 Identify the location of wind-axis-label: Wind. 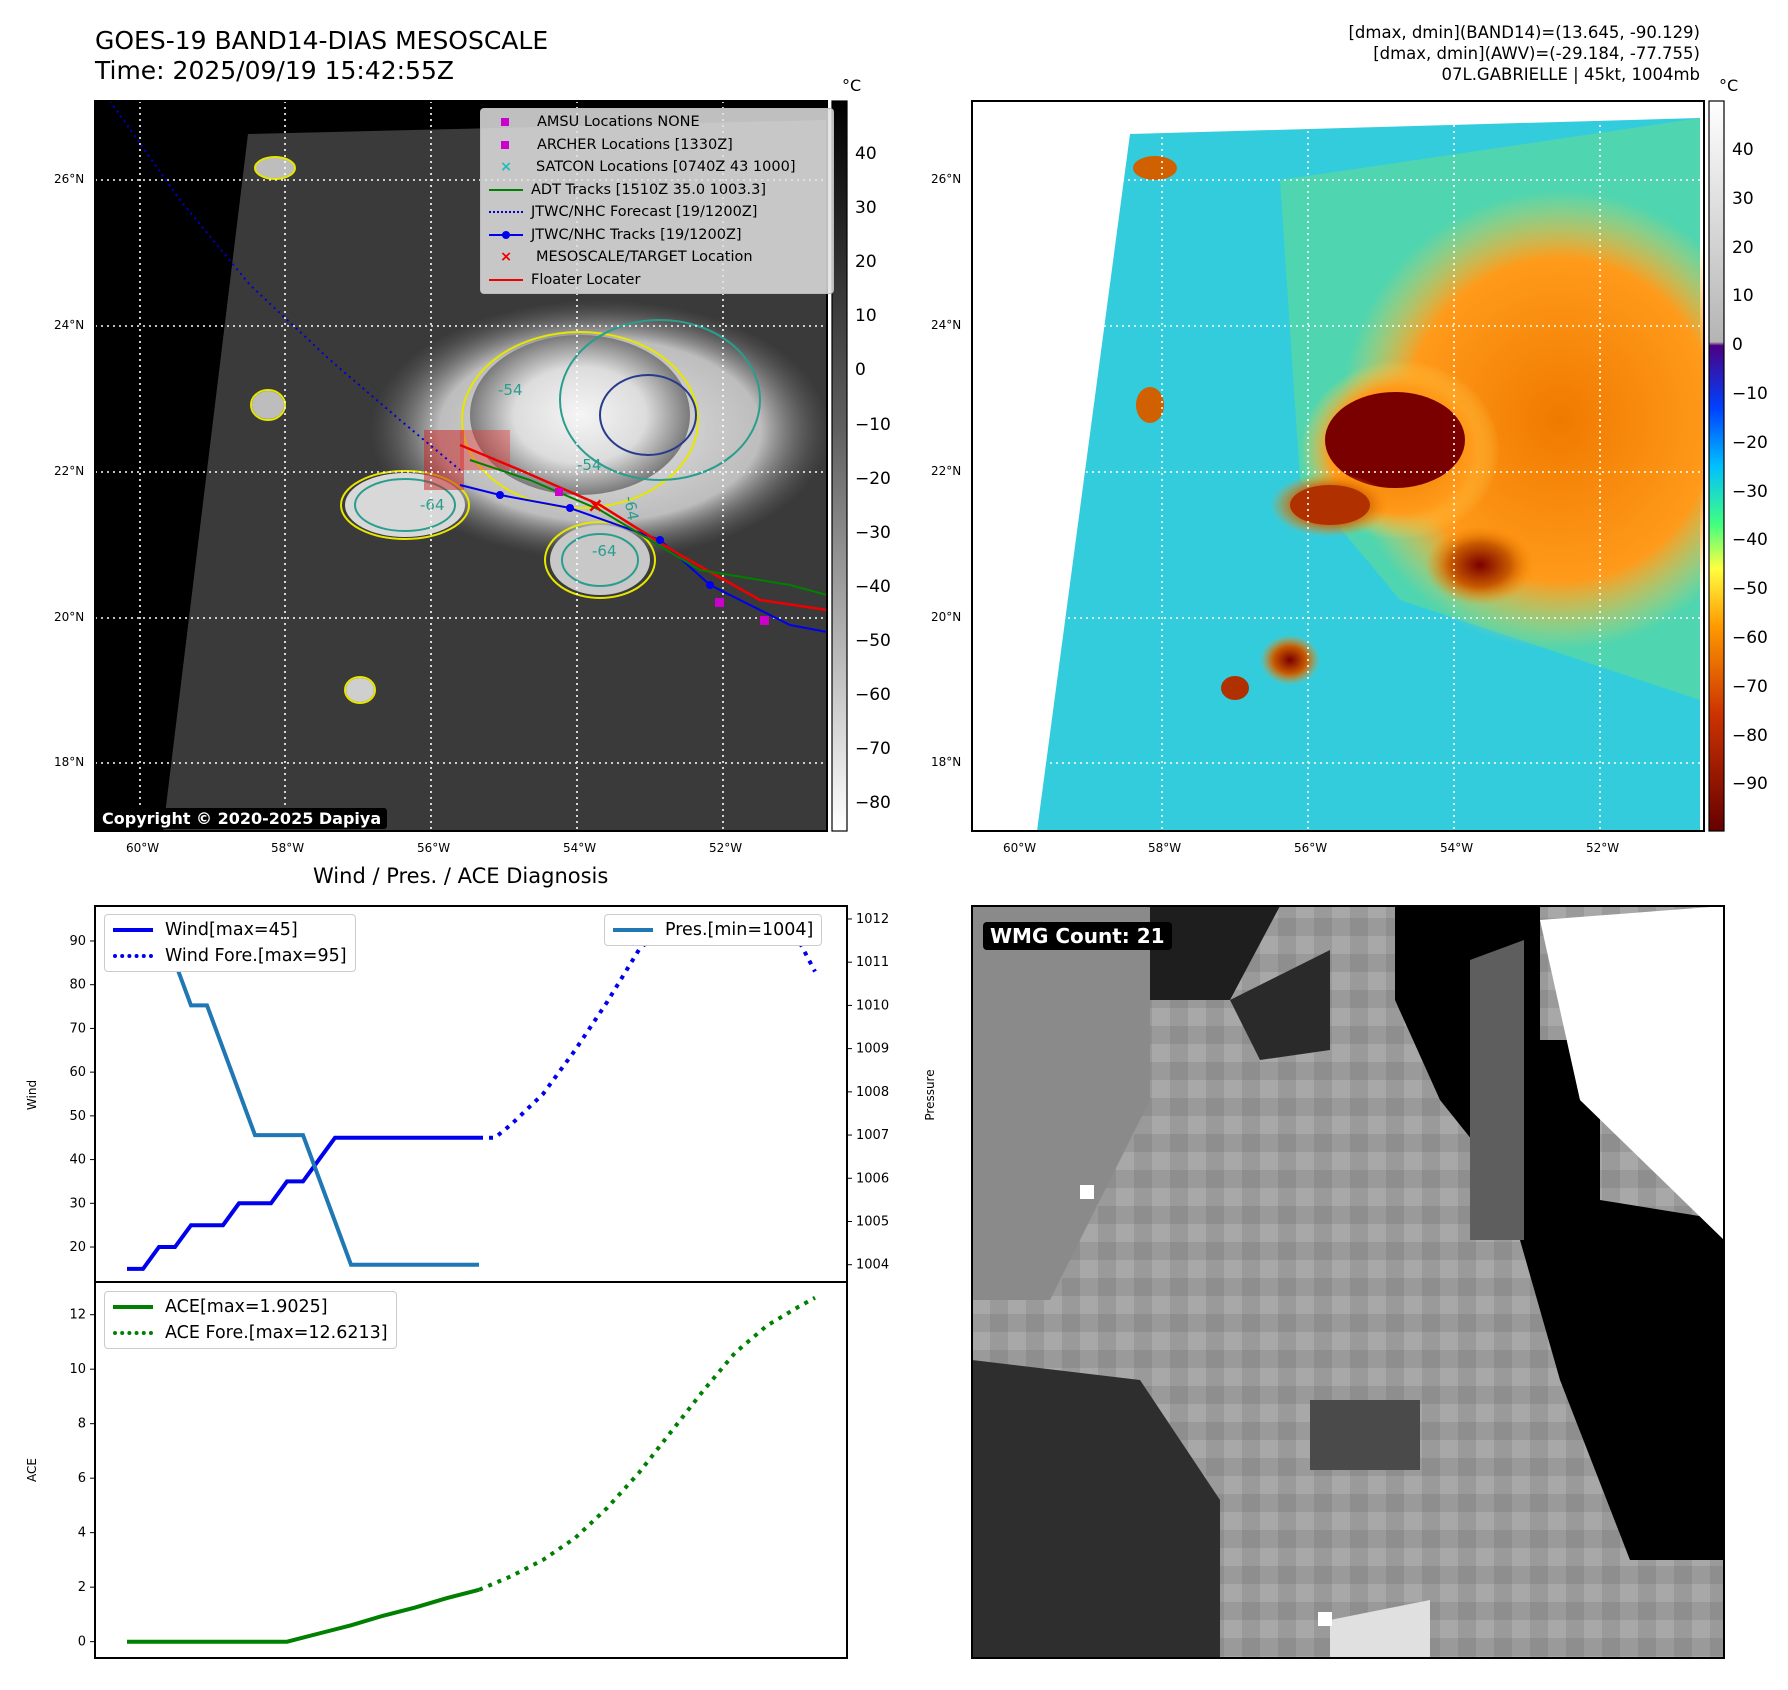
(32, 1095).